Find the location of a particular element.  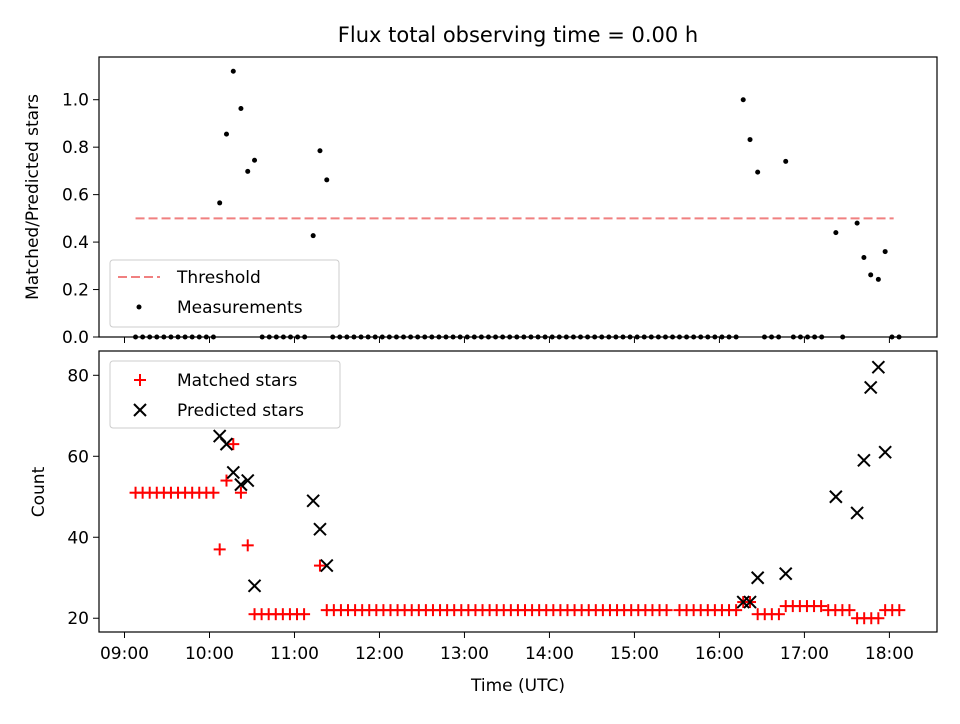

legend-measurements-swatch is located at coordinates (139, 307).